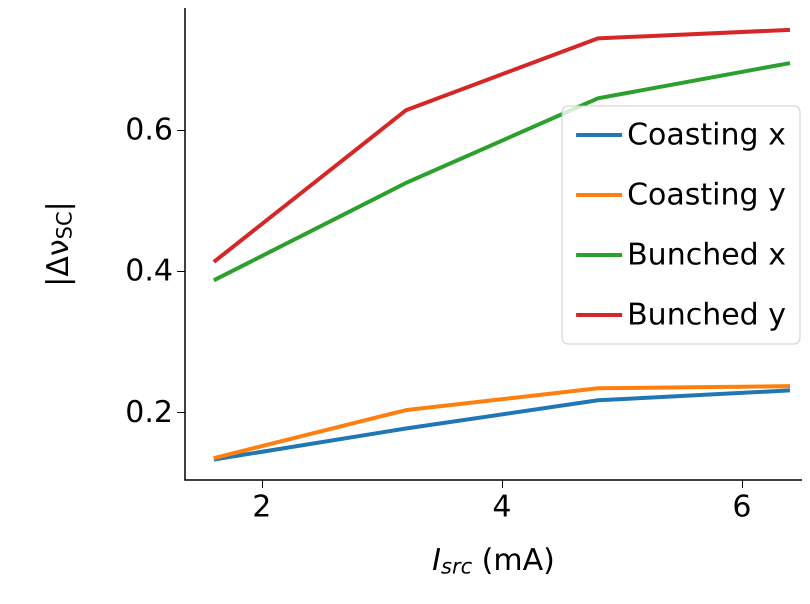 The image size is (810, 604). I want to click on legend-label: Coasting x, so click(706, 135).